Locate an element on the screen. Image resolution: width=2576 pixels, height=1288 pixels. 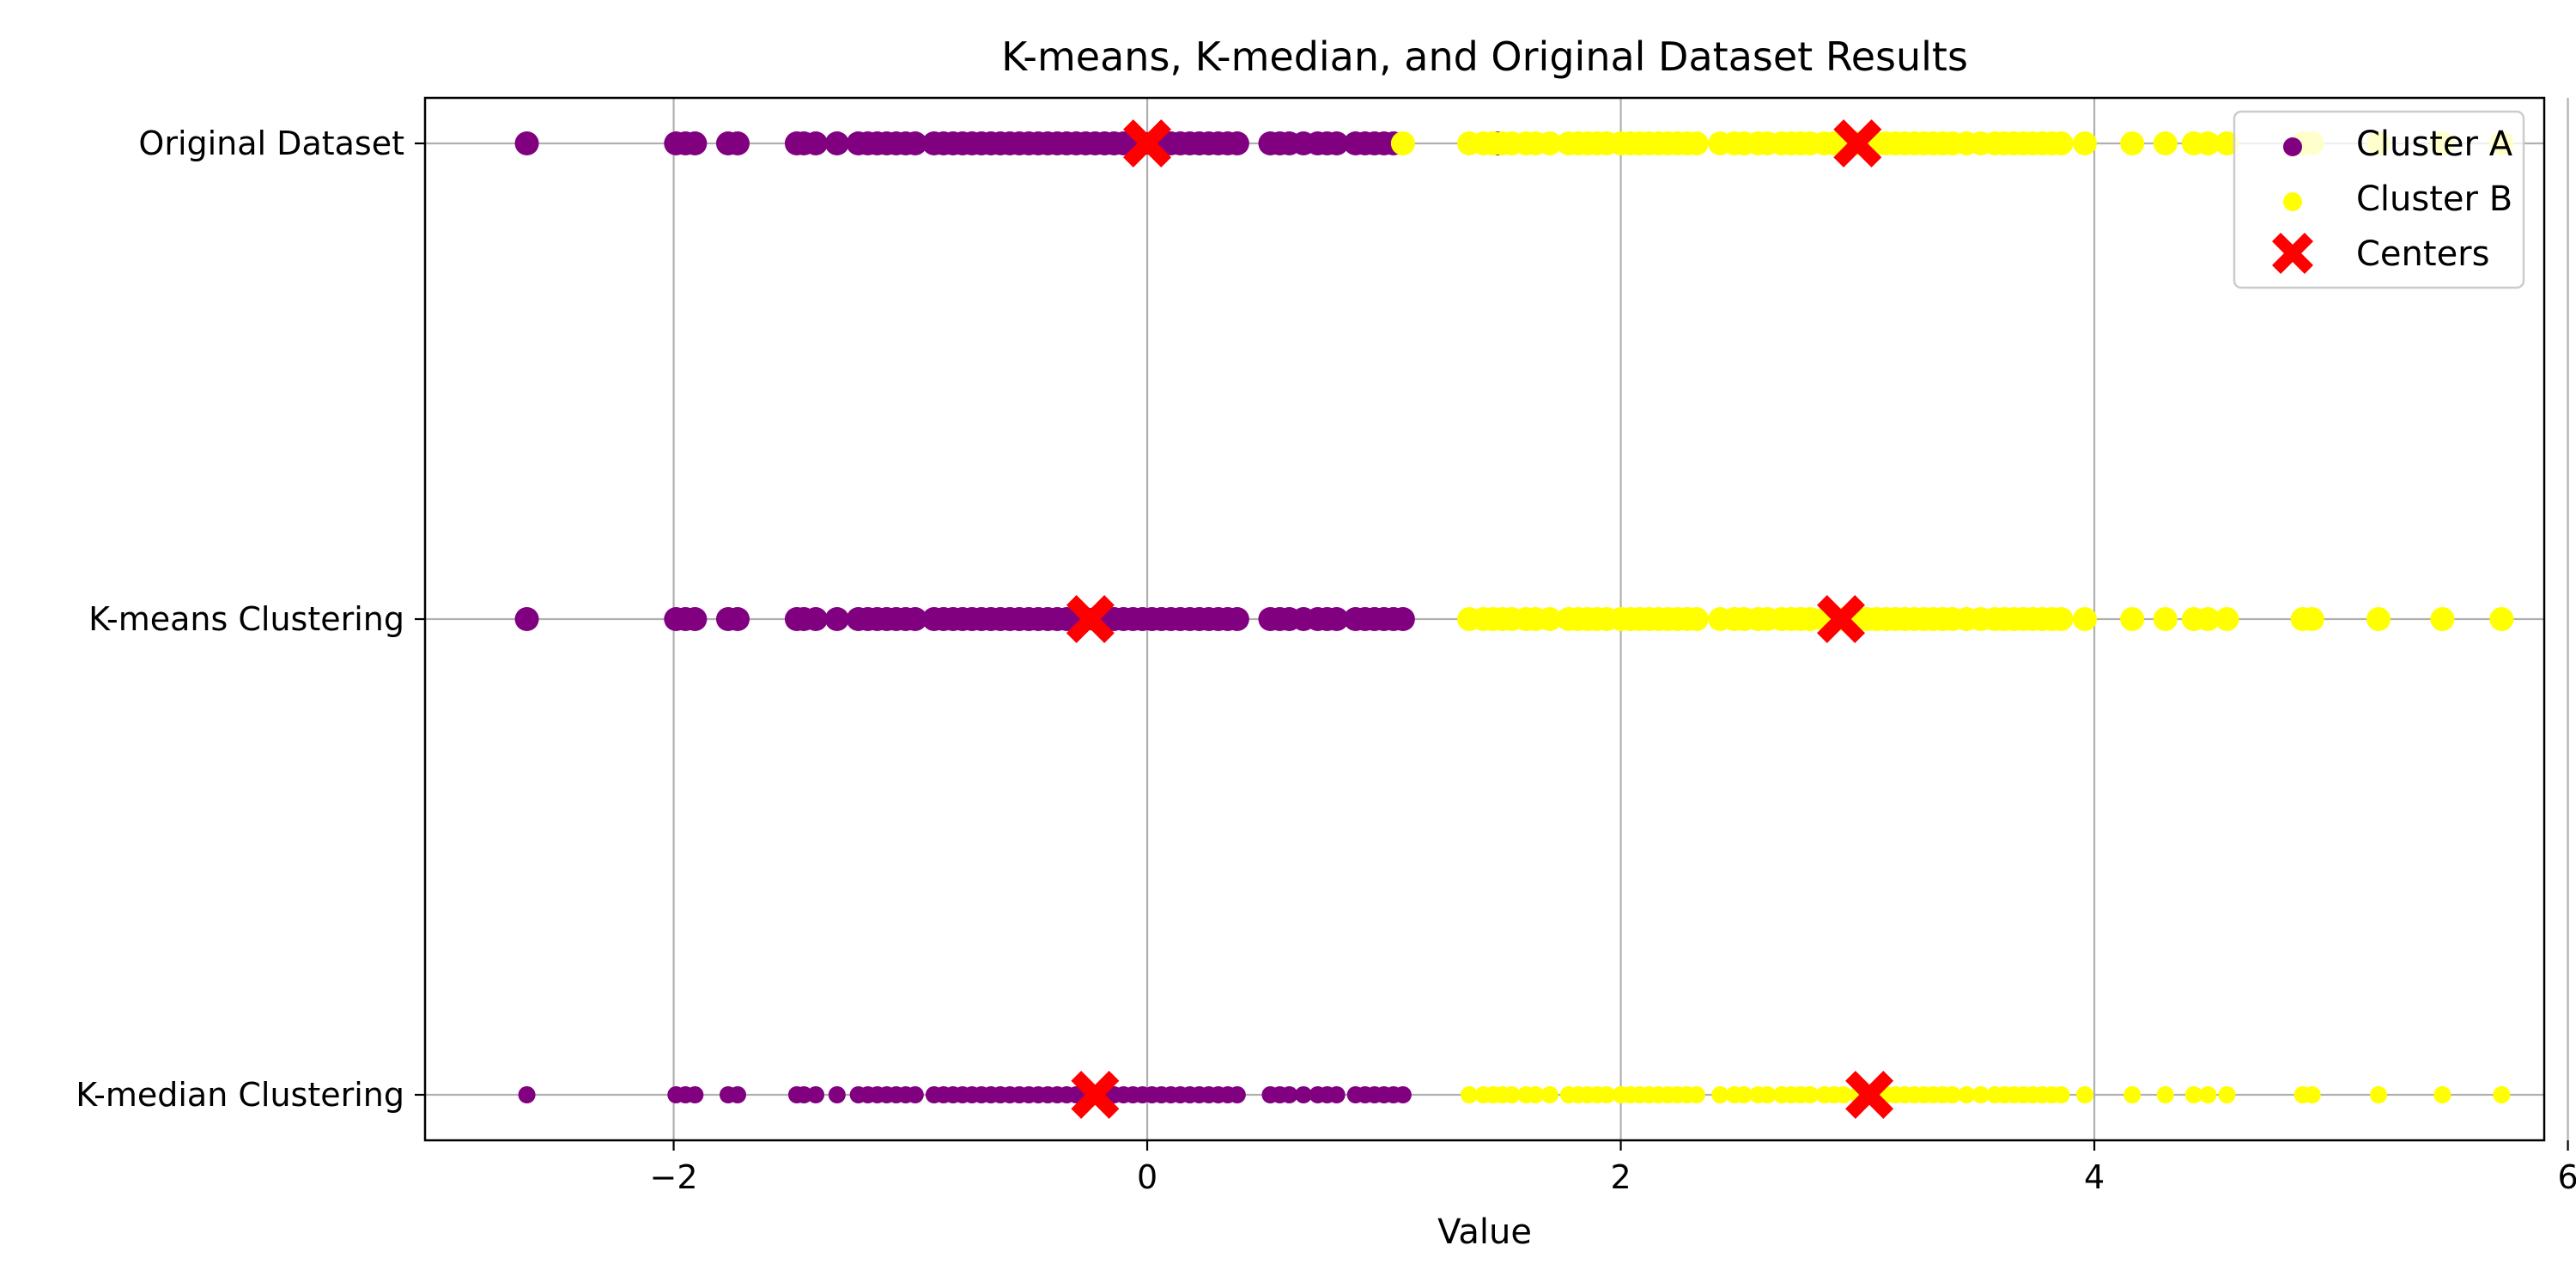
x-tick-label: 0 is located at coordinates (1147, 1177).